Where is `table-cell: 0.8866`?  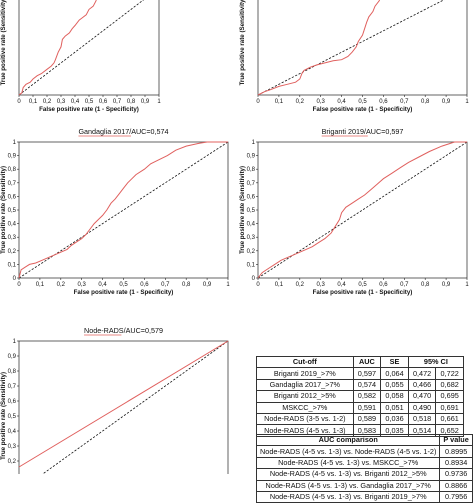
table-cell: 0.8866 is located at coordinates (456, 485).